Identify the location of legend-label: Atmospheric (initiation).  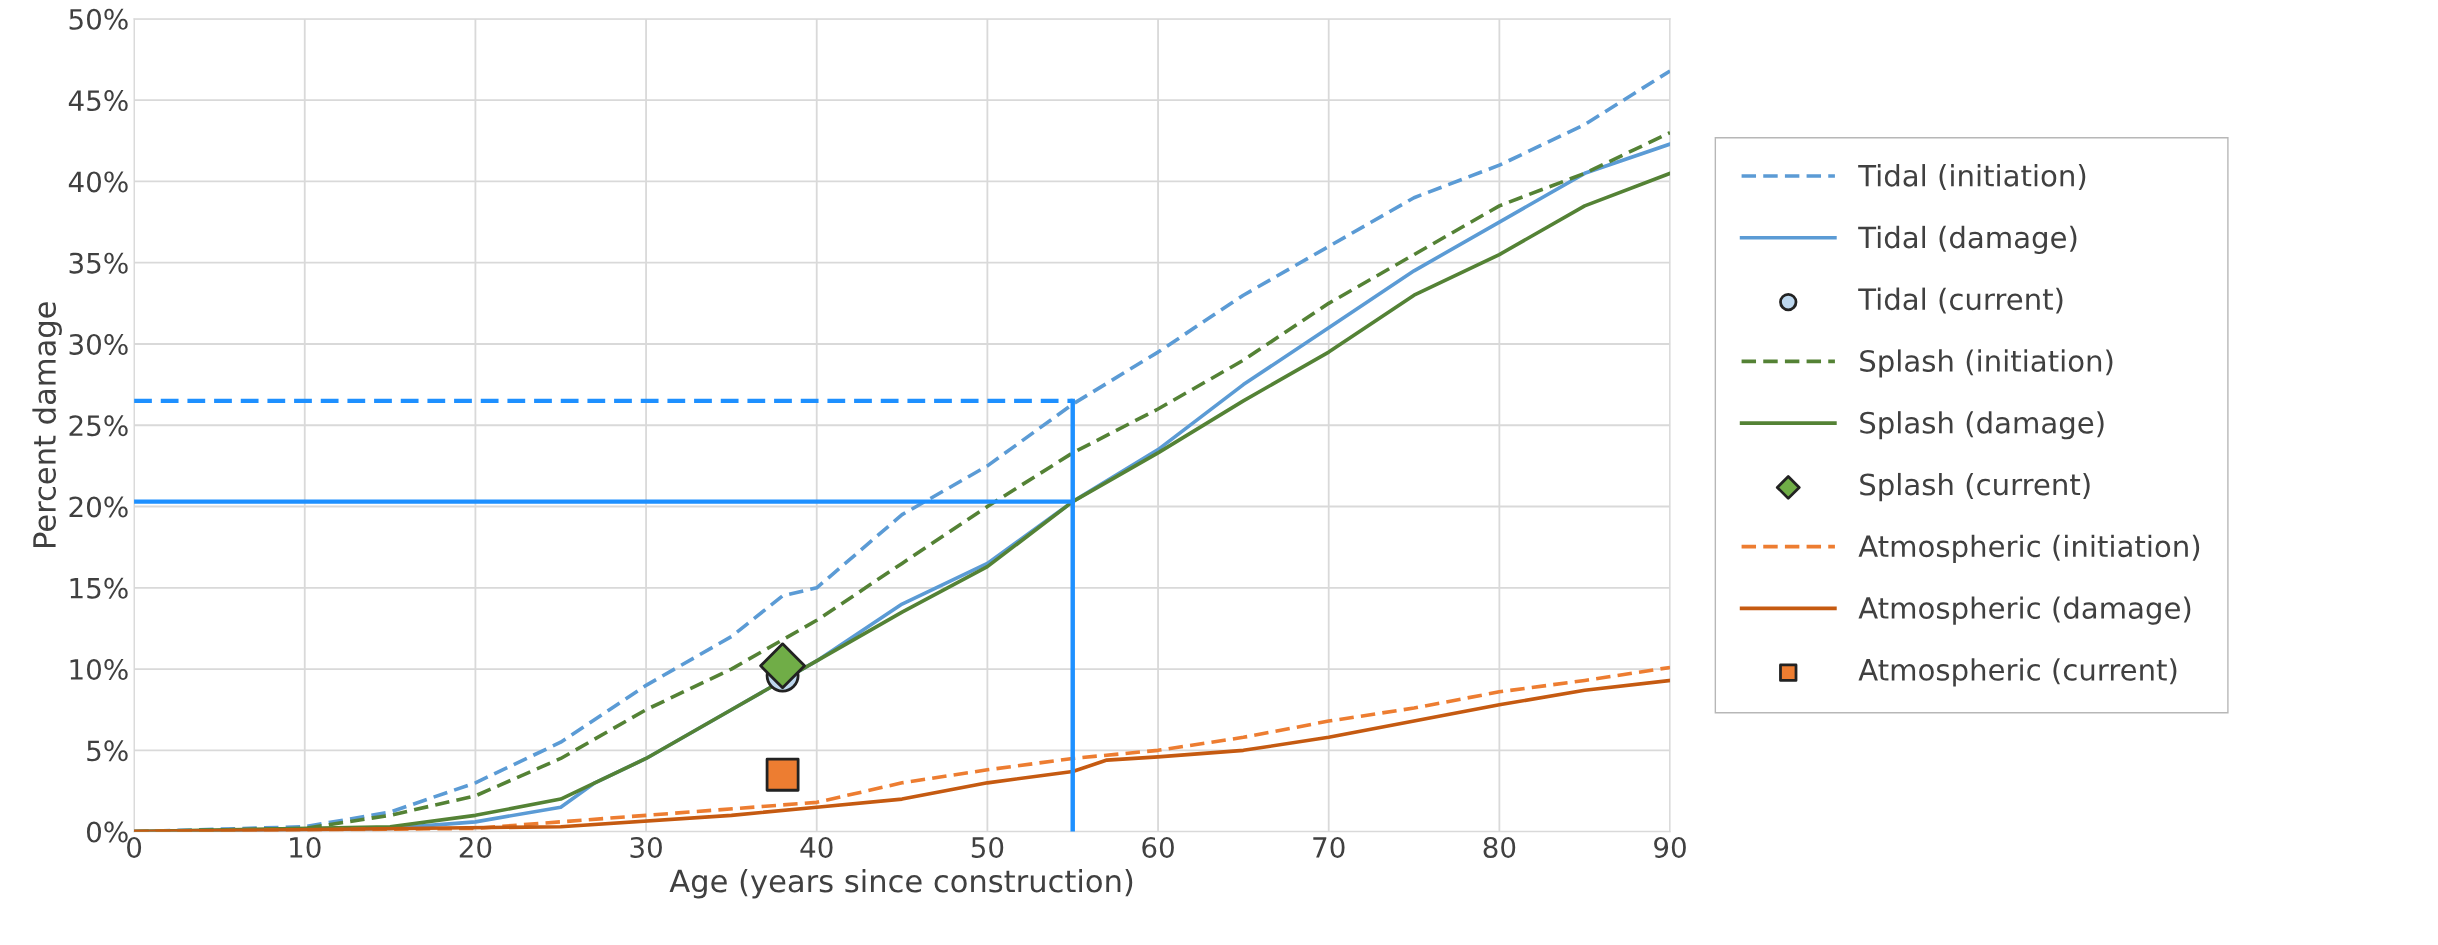
(2029, 548).